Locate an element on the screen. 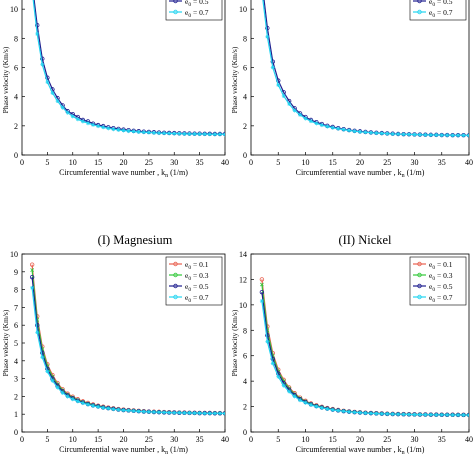  x-tick-label: 15 is located at coordinates (333, 162).